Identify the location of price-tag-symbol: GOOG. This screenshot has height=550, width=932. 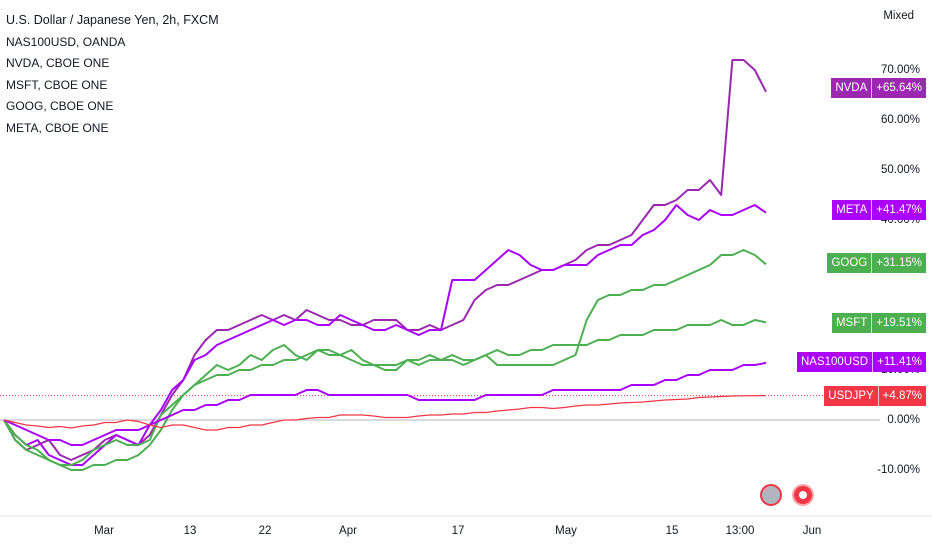
(850, 263).